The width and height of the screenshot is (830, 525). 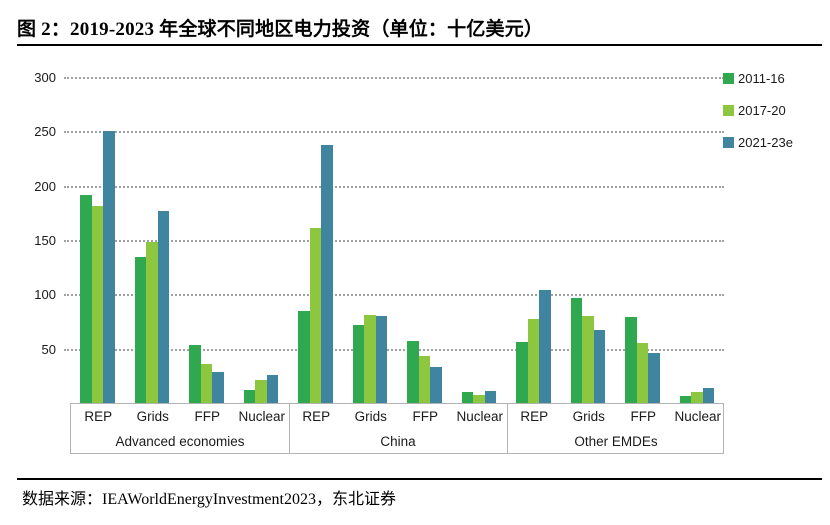 I want to click on legend-item-2011-16: 2011-16, so click(x=758, y=78).